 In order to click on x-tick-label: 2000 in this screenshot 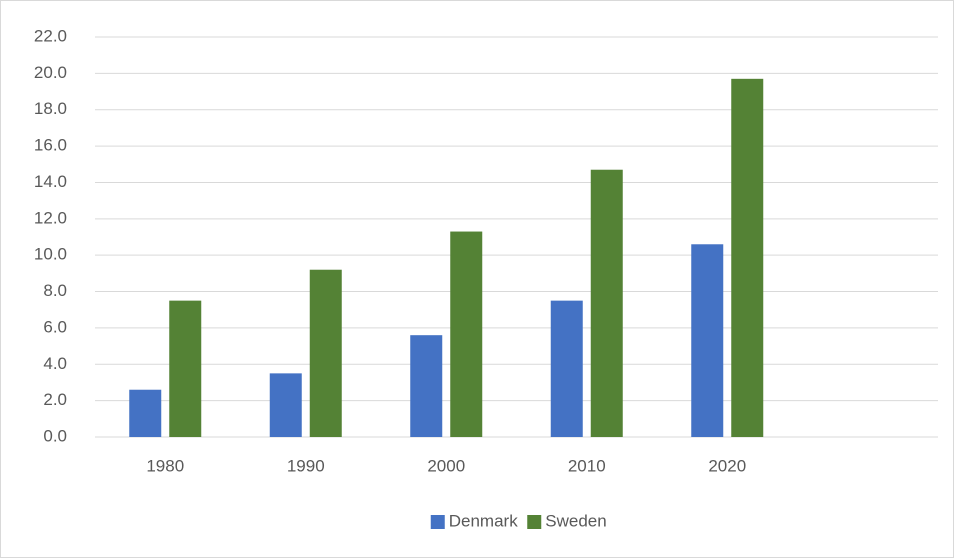, I will do `click(446, 465)`.